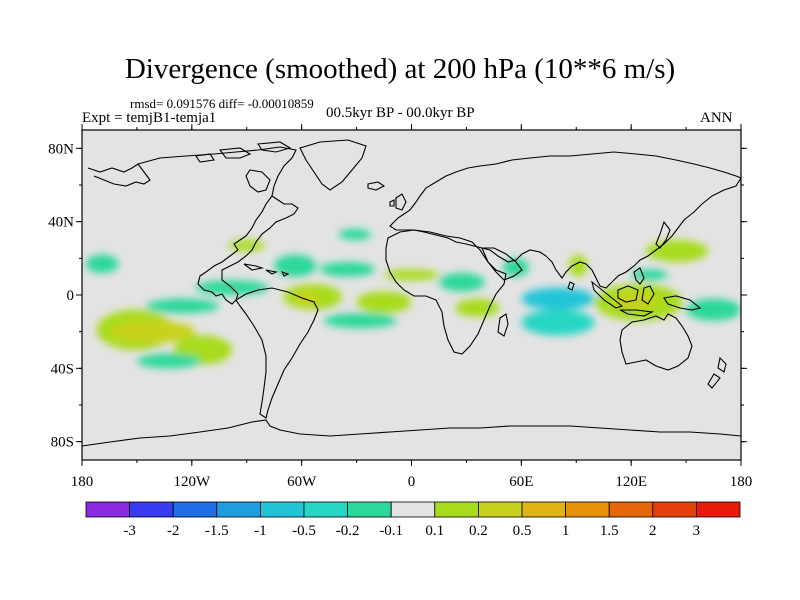 The width and height of the screenshot is (800, 600). What do you see at coordinates (71, 296) in the screenshot?
I see `y-tick-label-2: 0` at bounding box center [71, 296].